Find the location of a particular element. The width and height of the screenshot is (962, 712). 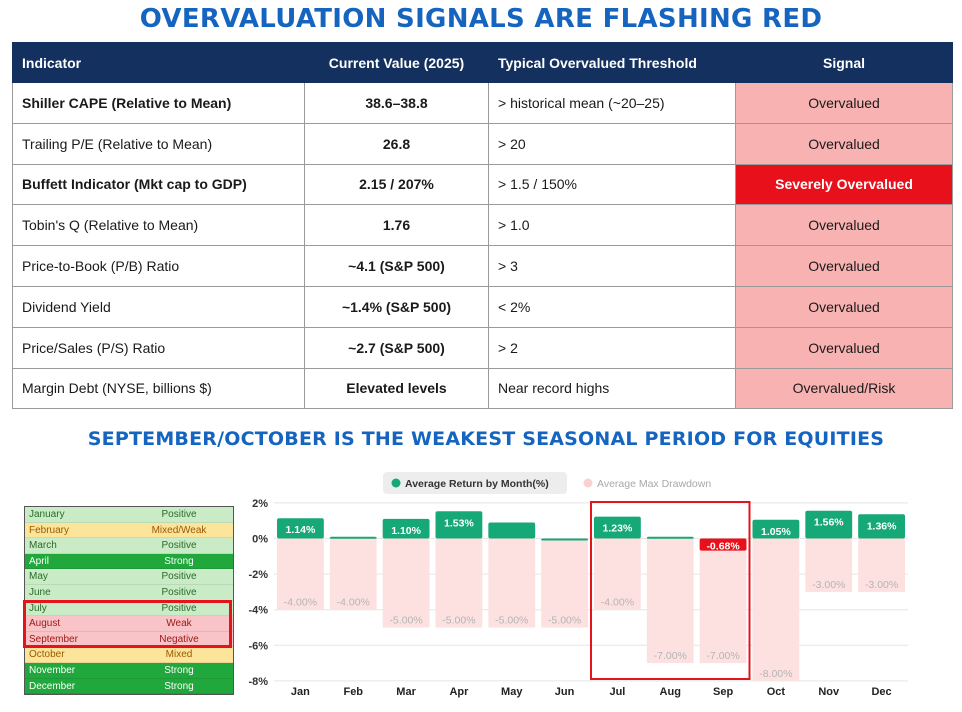

threshold-cell: > 1.5 / 150% is located at coordinates (612, 184).